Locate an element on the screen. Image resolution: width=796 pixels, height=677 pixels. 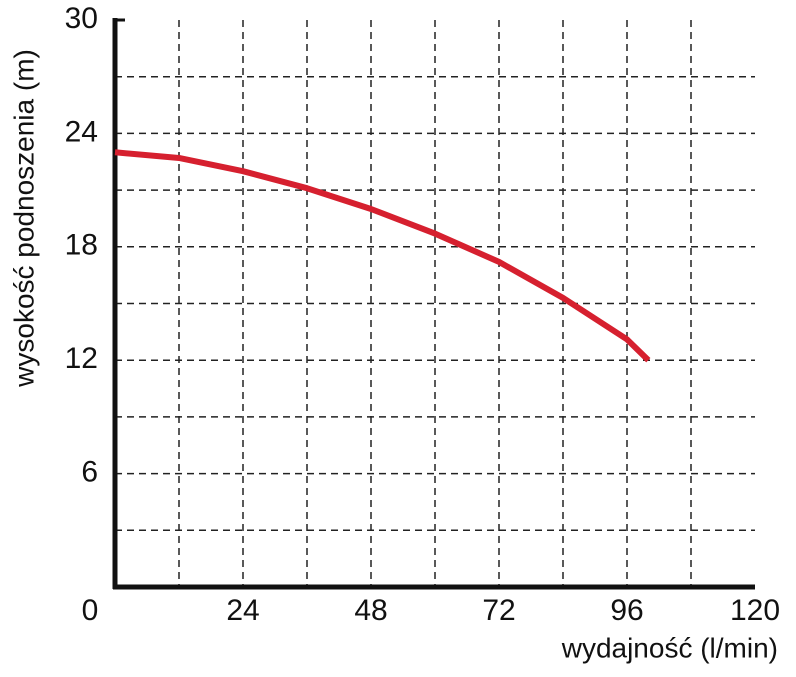
x-tick-label: 24 is located at coordinates (242, 610).